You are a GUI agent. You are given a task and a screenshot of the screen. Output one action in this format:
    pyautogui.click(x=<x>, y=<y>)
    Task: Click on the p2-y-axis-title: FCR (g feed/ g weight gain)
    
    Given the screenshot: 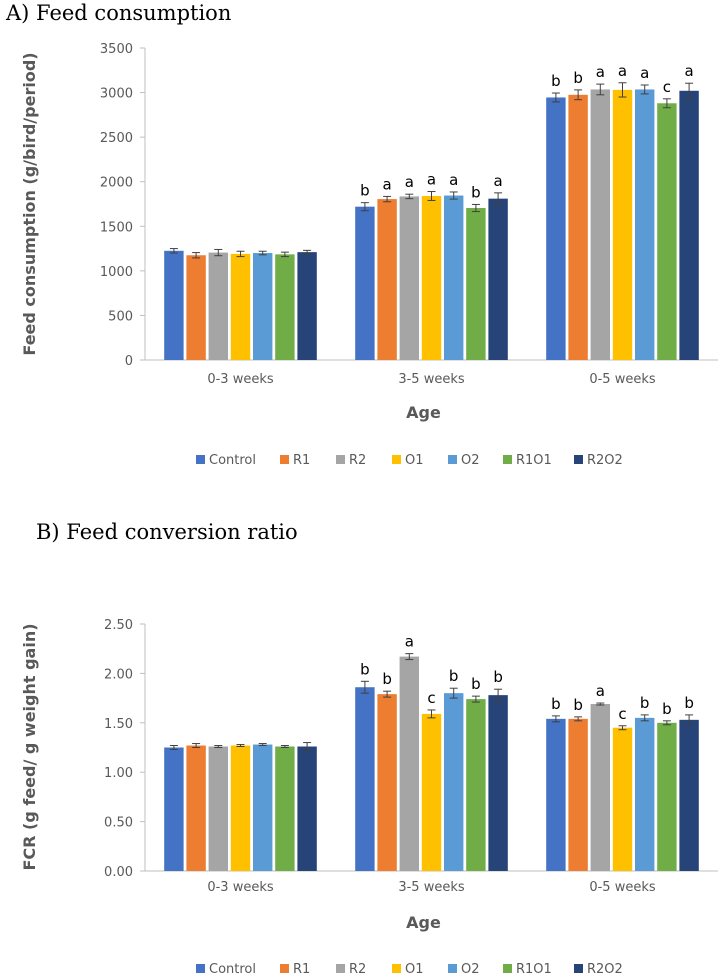 What is the action you would take?
    pyautogui.click(x=29, y=746)
    